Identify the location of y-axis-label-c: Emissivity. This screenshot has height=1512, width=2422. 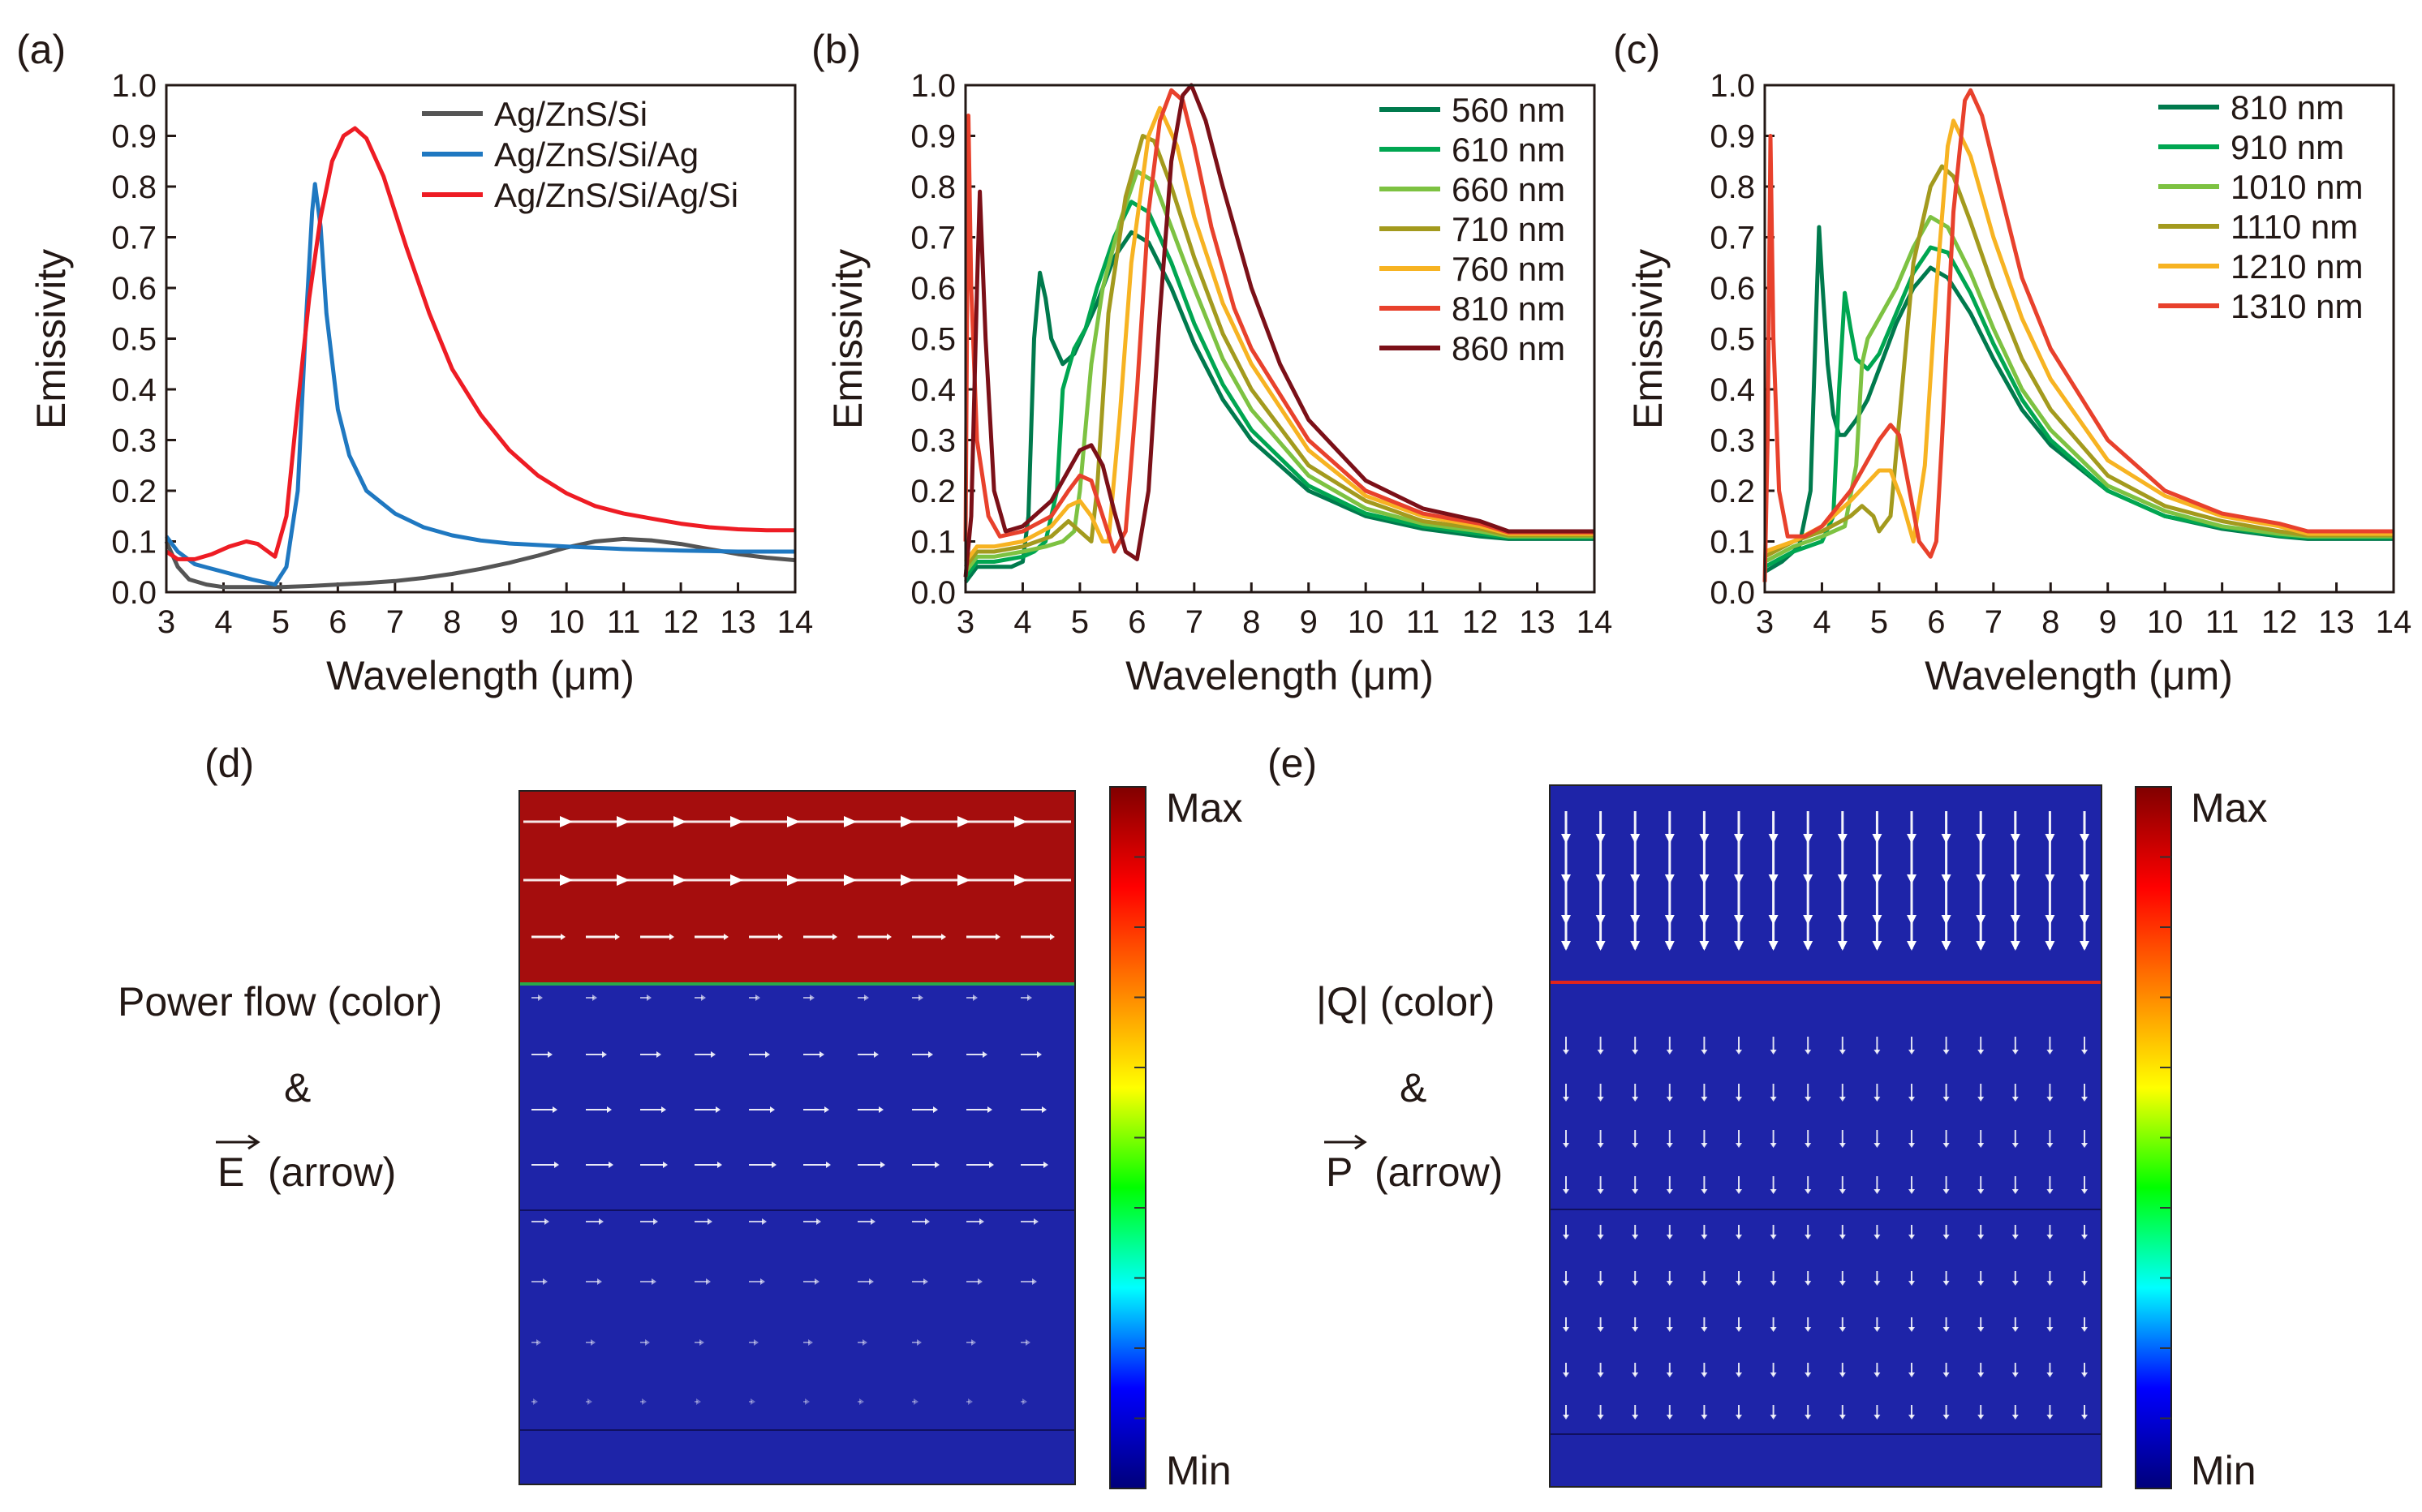
(1648, 339).